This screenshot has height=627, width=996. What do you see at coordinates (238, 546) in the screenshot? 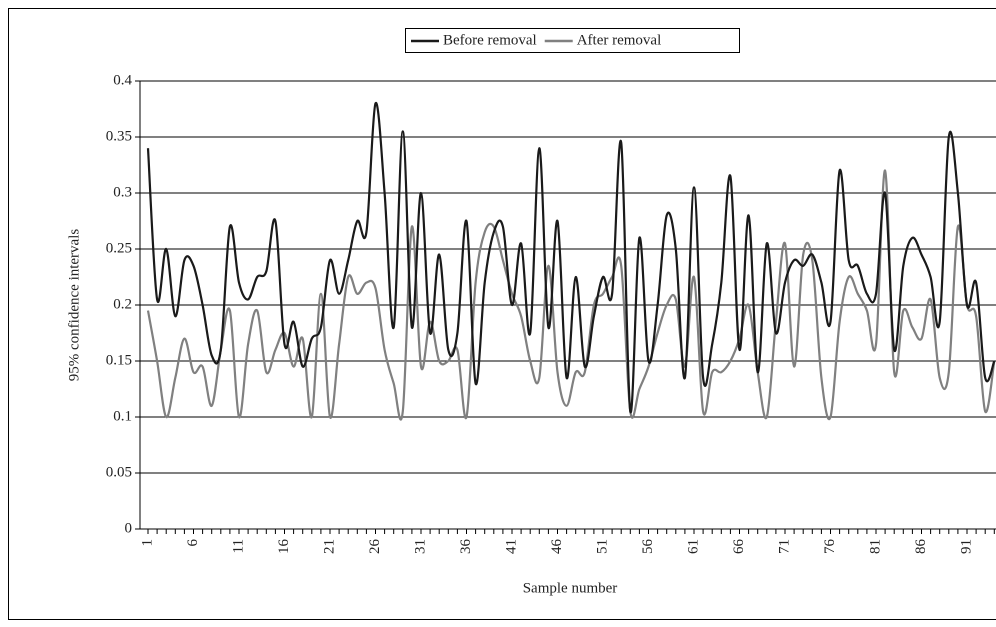
I see `x-tick-label: 11` at bounding box center [238, 546].